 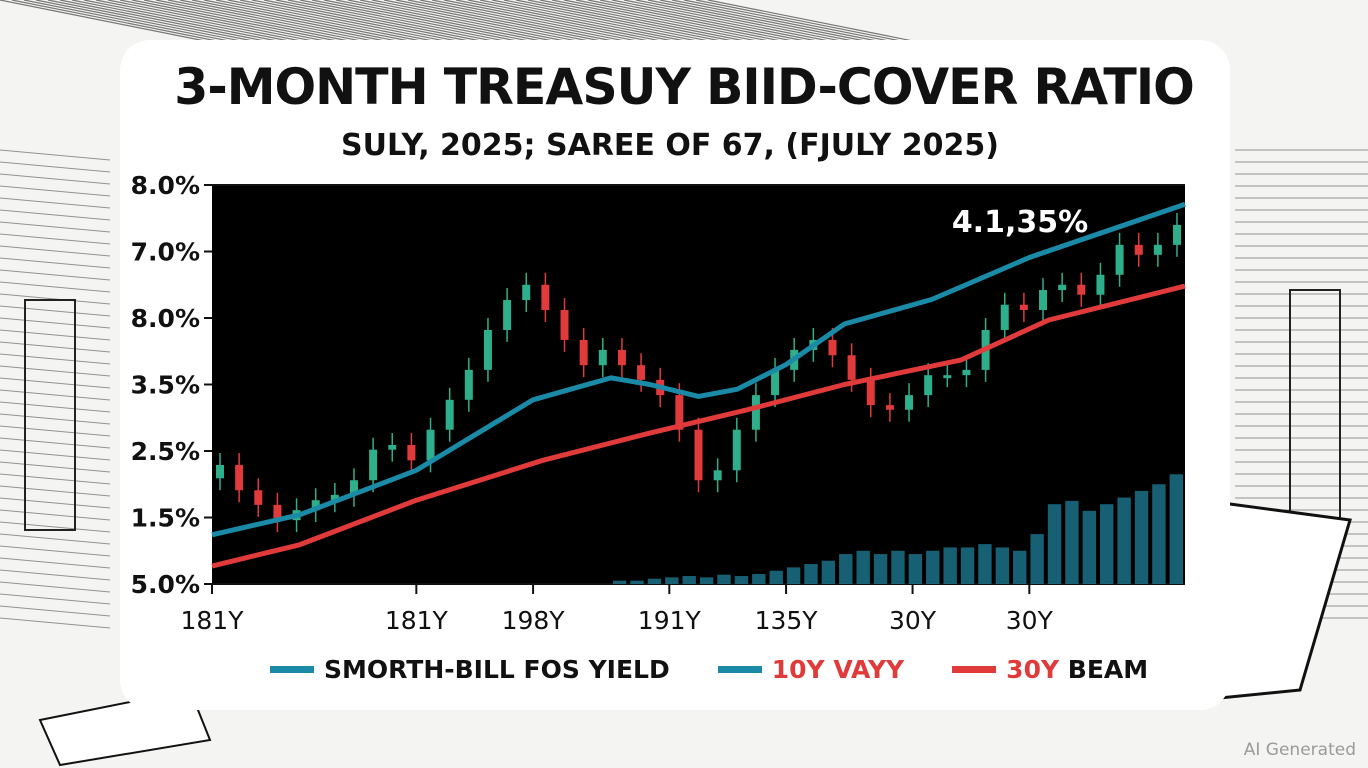 I want to click on y-tick-label: 5.0%, so click(x=165, y=584).